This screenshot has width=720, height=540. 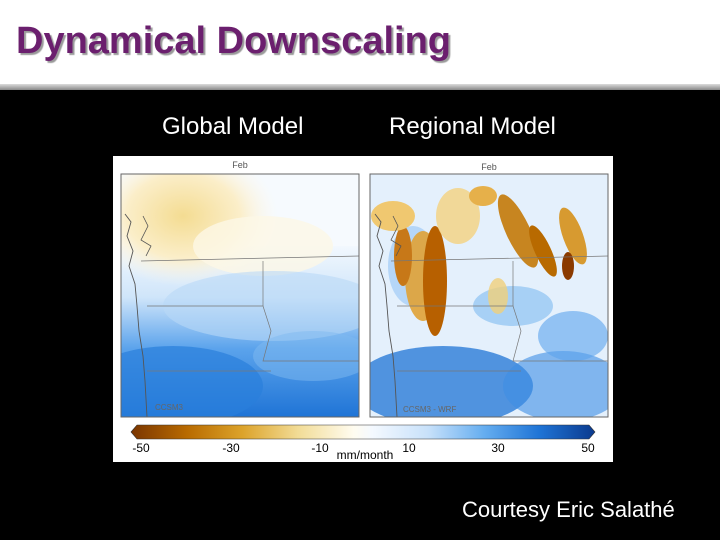 I want to click on colorbar-tick: 30, so click(x=498, y=448).